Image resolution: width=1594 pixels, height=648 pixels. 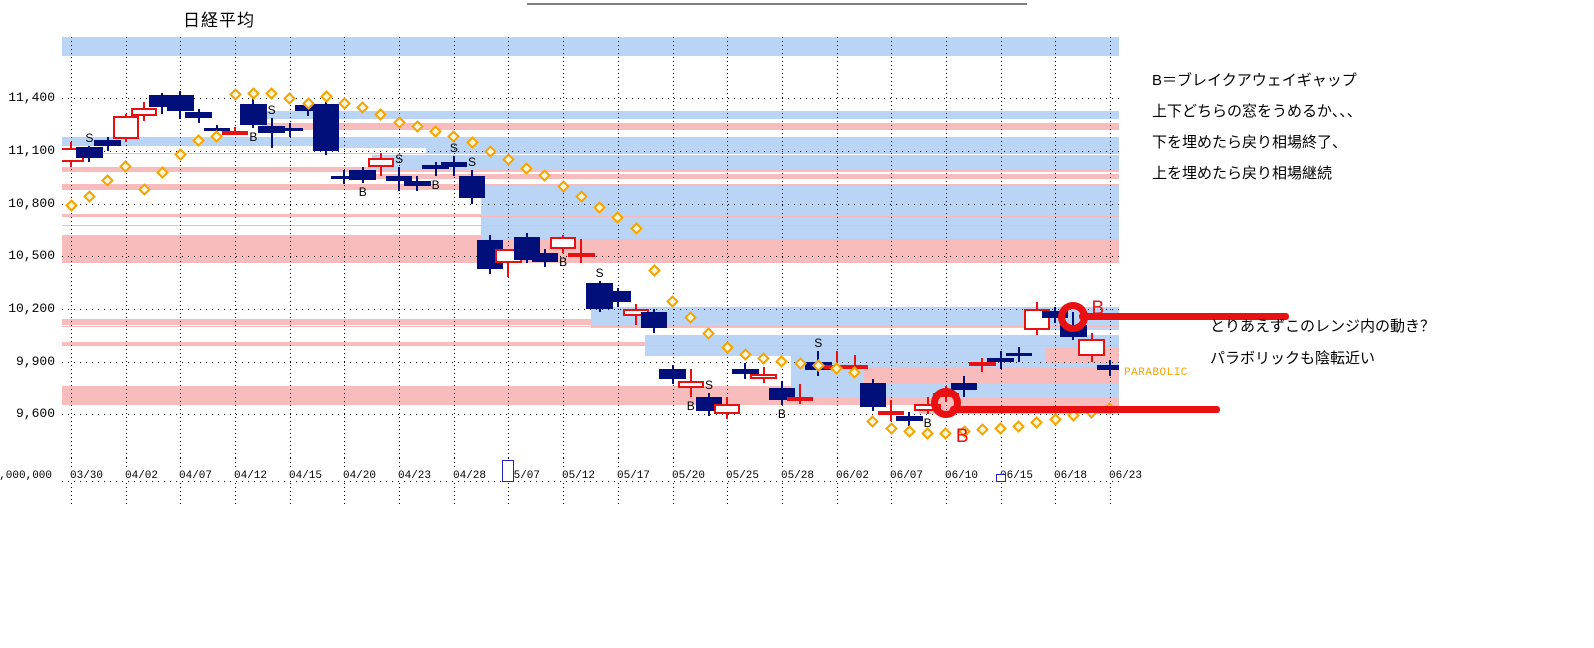 What do you see at coordinates (777, 4) in the screenshot?
I see `title-rule` at bounding box center [777, 4].